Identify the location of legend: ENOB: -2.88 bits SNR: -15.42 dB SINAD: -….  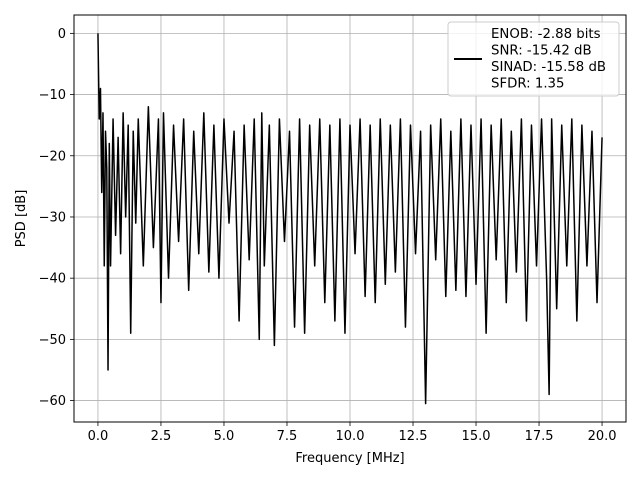
(533, 59).